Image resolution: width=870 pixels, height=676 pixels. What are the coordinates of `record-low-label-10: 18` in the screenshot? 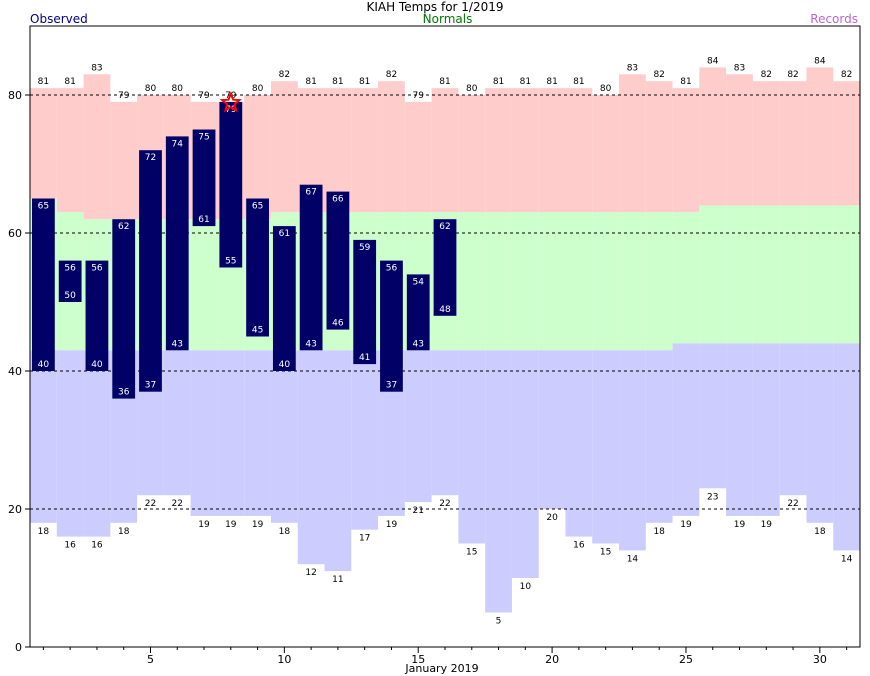 It's located at (285, 532).